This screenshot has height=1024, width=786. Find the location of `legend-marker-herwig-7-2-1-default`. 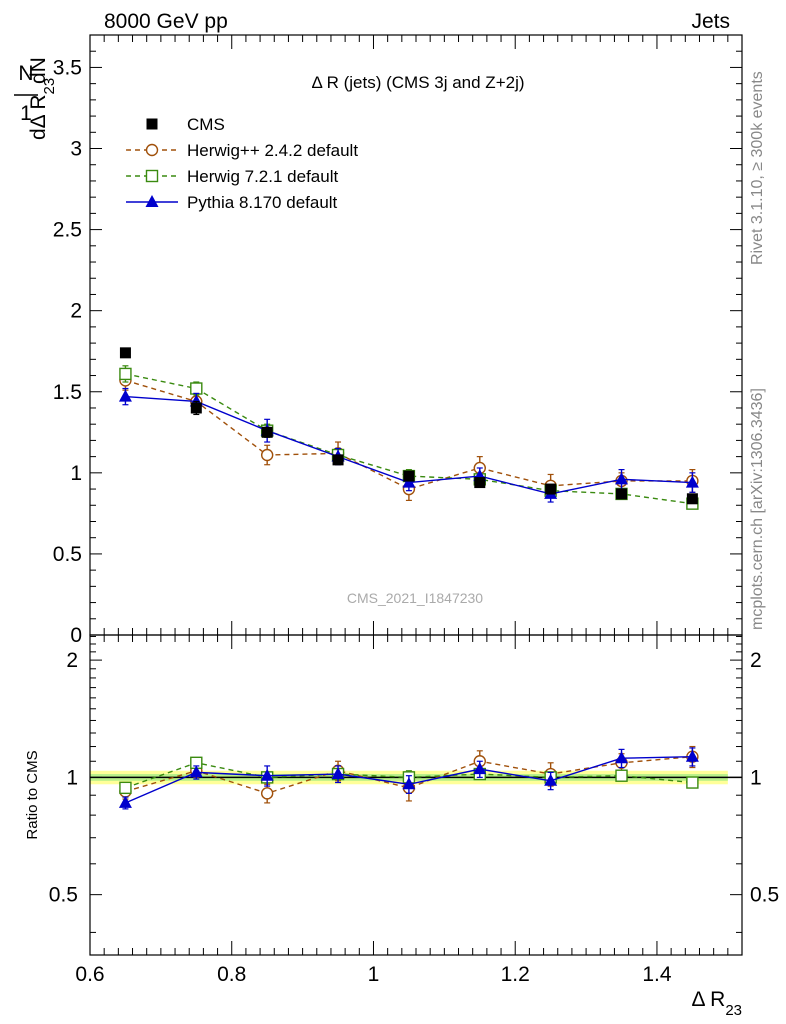

legend-marker-herwig-7-2-1-default is located at coordinates (152, 176).